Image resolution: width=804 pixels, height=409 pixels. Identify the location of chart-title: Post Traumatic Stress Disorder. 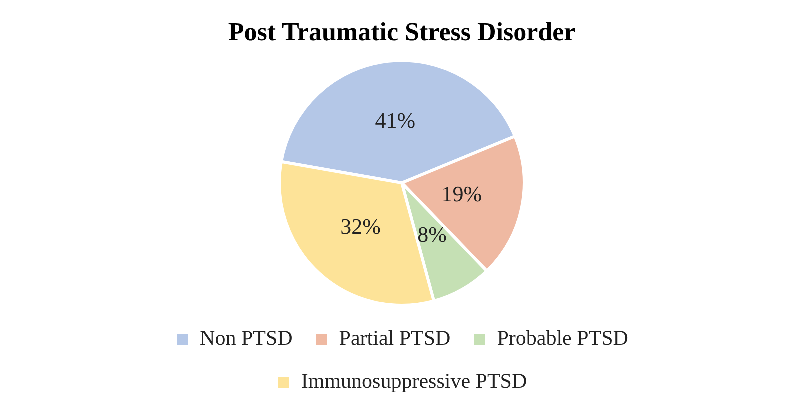
(402, 31).